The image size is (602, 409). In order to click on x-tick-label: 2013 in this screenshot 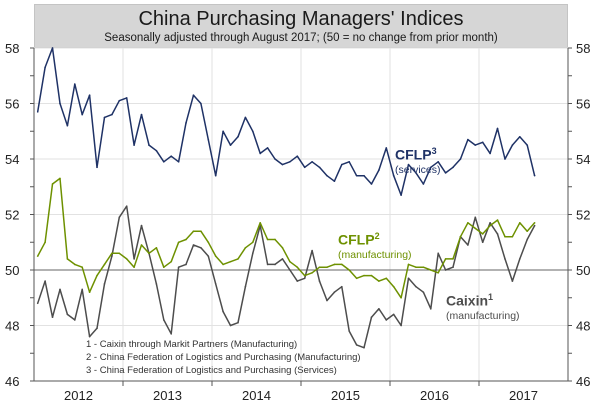, I will do `click(167, 395)`.